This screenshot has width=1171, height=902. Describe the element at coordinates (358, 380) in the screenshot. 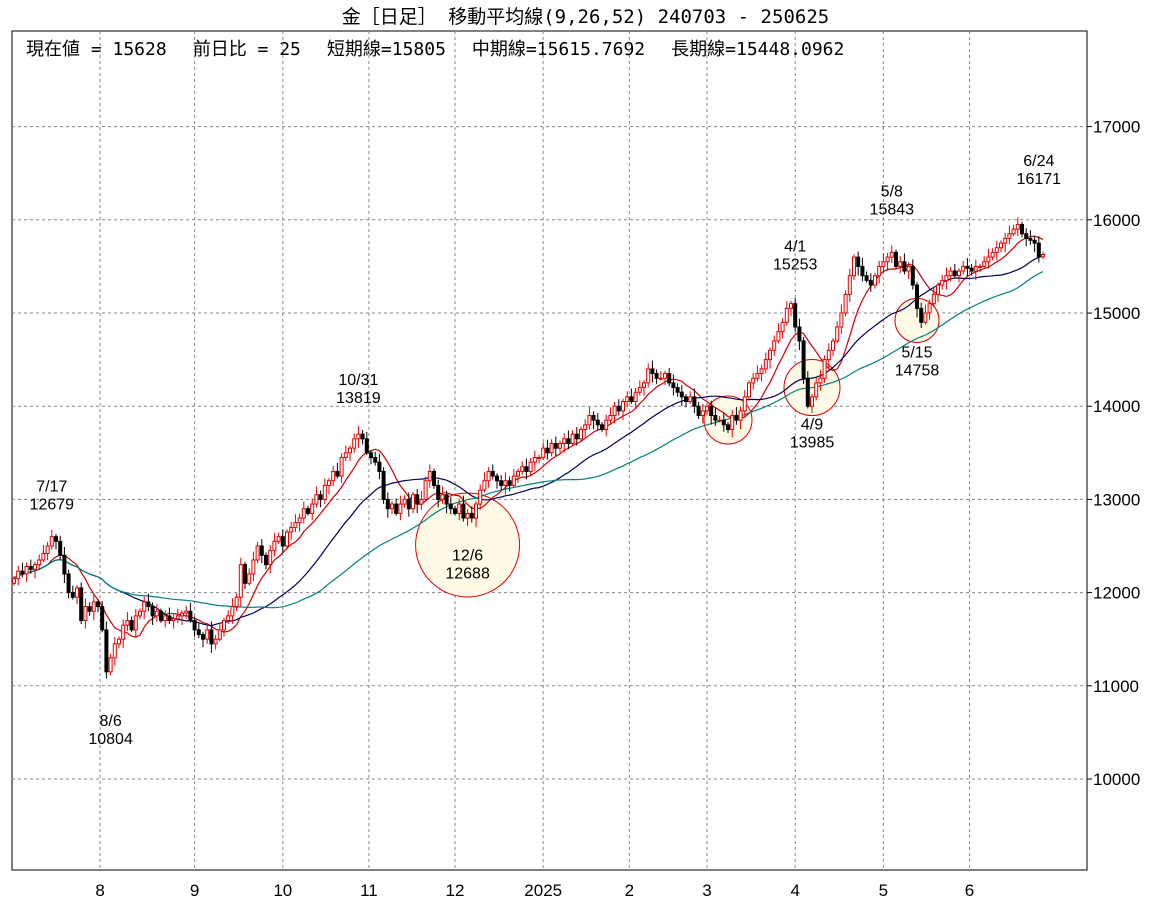

I see `annotation-date: 10/31` at that location.